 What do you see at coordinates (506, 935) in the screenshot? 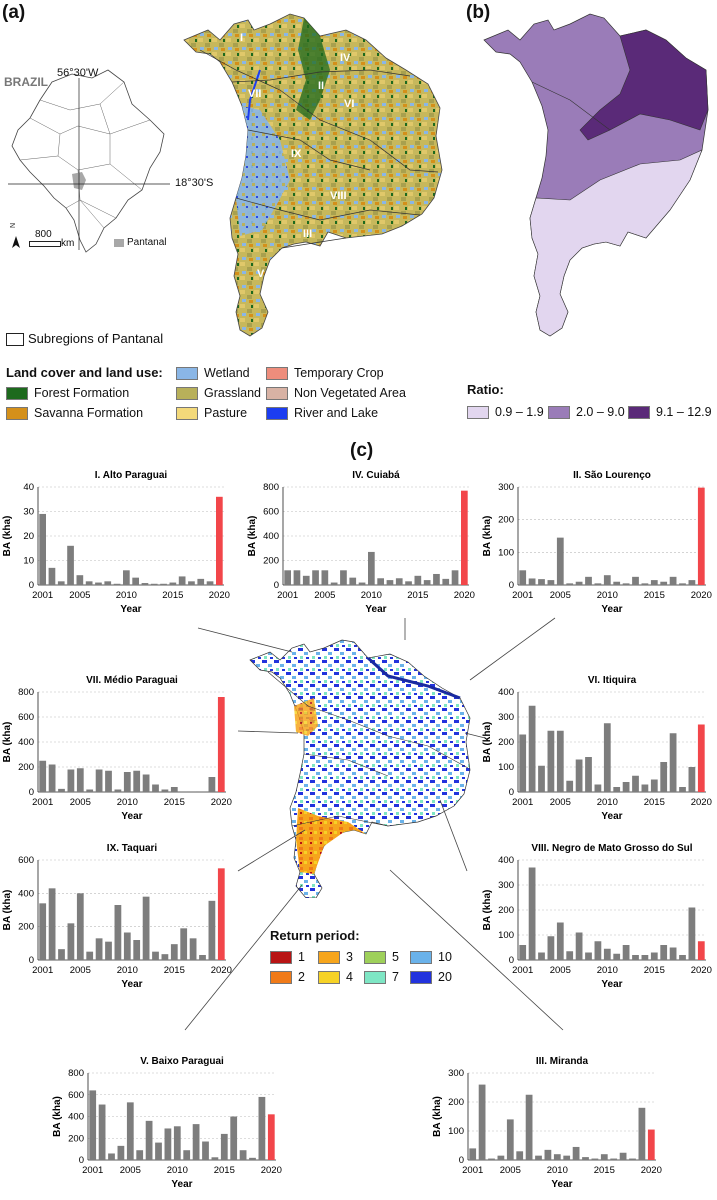
I see `y-tick-label: 100` at bounding box center [506, 935].